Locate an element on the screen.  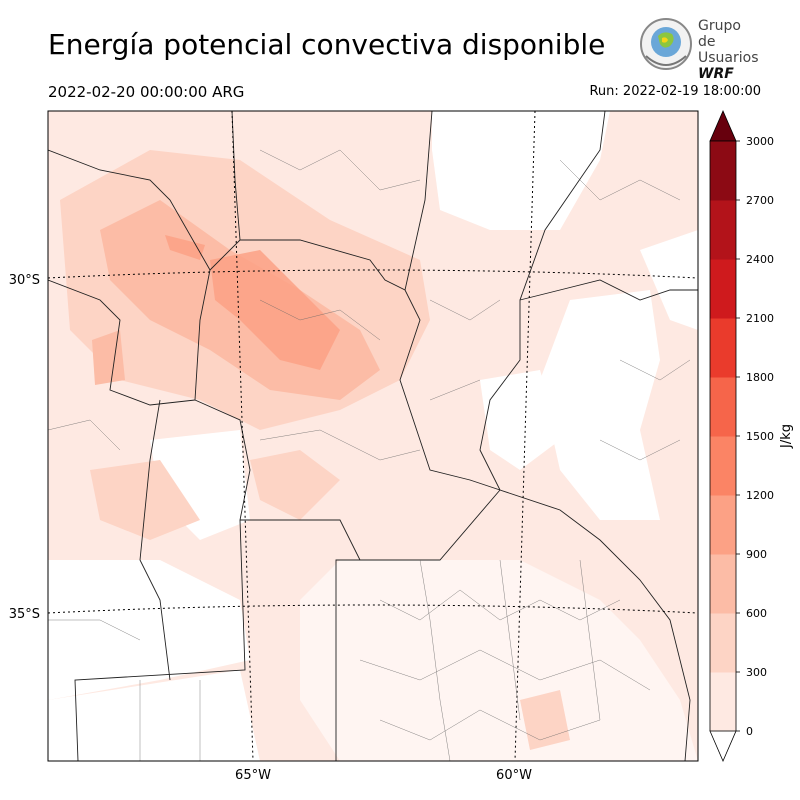
lon-label-60w: 60°W is located at coordinates (514, 775).